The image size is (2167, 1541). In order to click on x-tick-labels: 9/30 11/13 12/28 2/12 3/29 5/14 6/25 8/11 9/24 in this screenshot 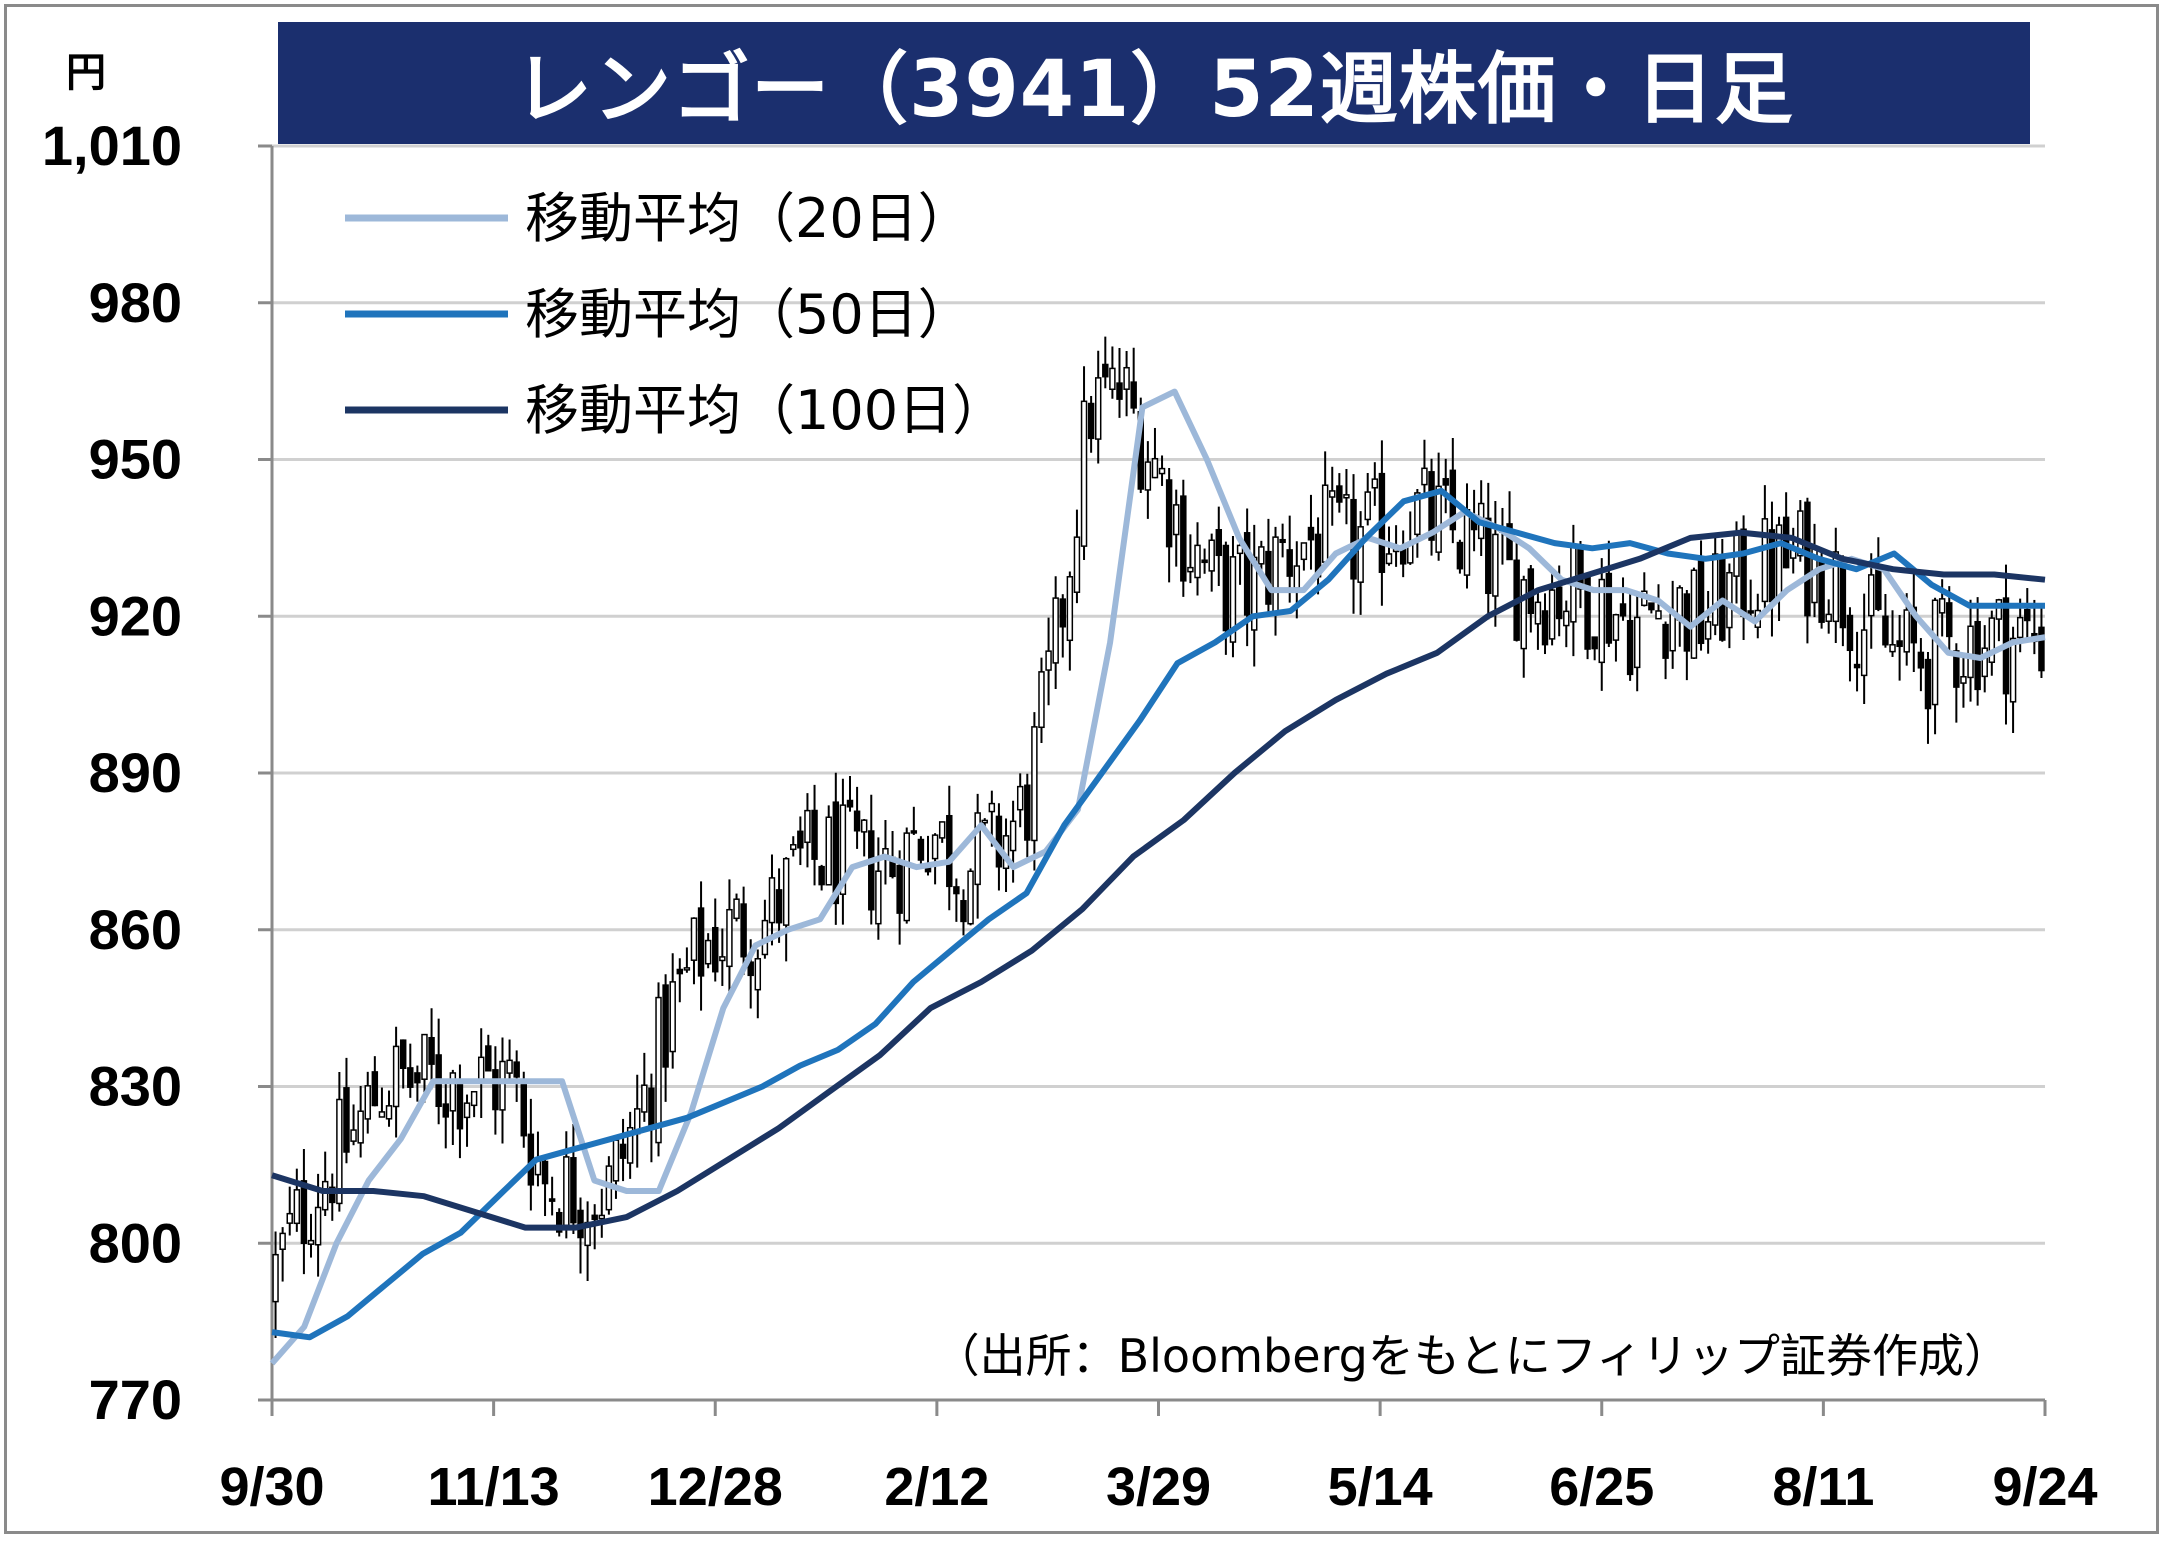, I will do `click(1158, 1487)`.